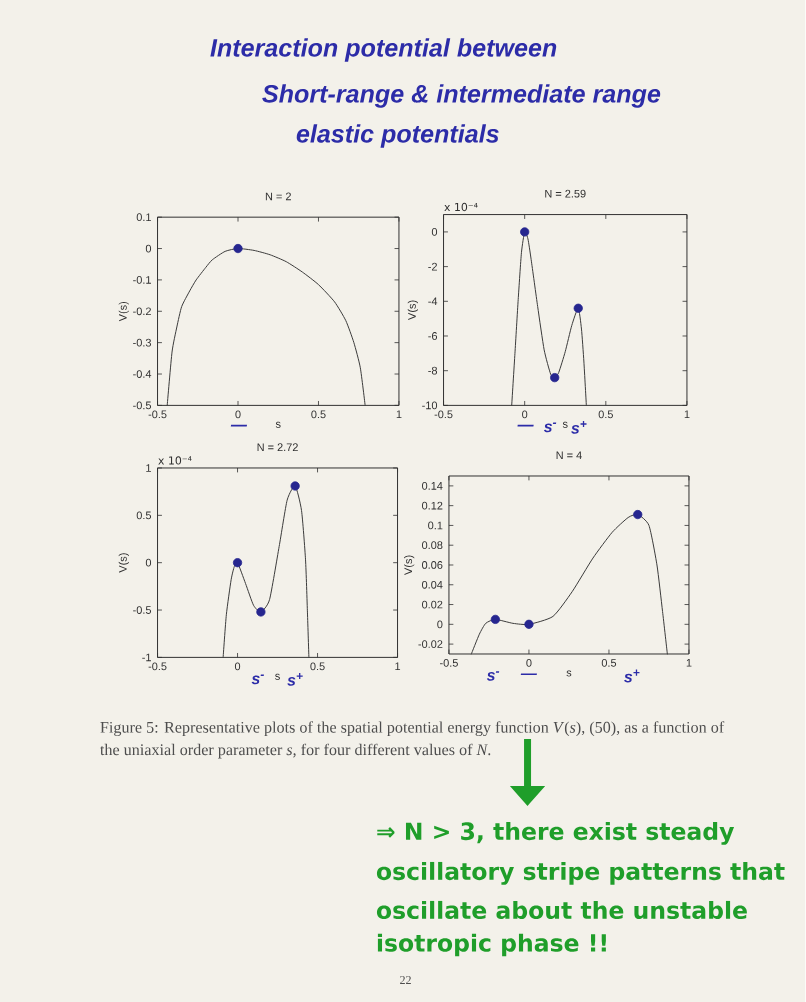 The image size is (806, 1002). What do you see at coordinates (556, 833) in the screenshot?
I see `text: ⇒ N > 3, there exist steady` at bounding box center [556, 833].